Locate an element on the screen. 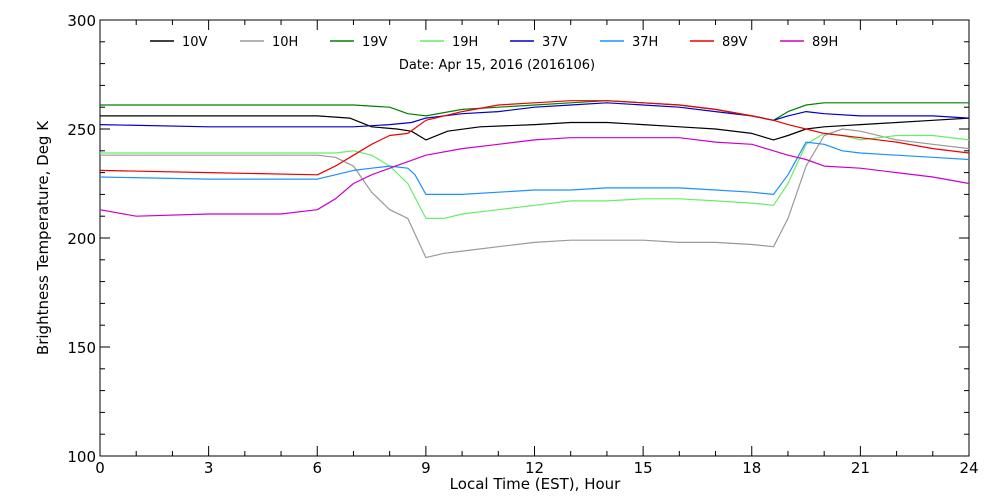 This screenshot has height=500, width=1000. series-line-37v is located at coordinates (534, 115).